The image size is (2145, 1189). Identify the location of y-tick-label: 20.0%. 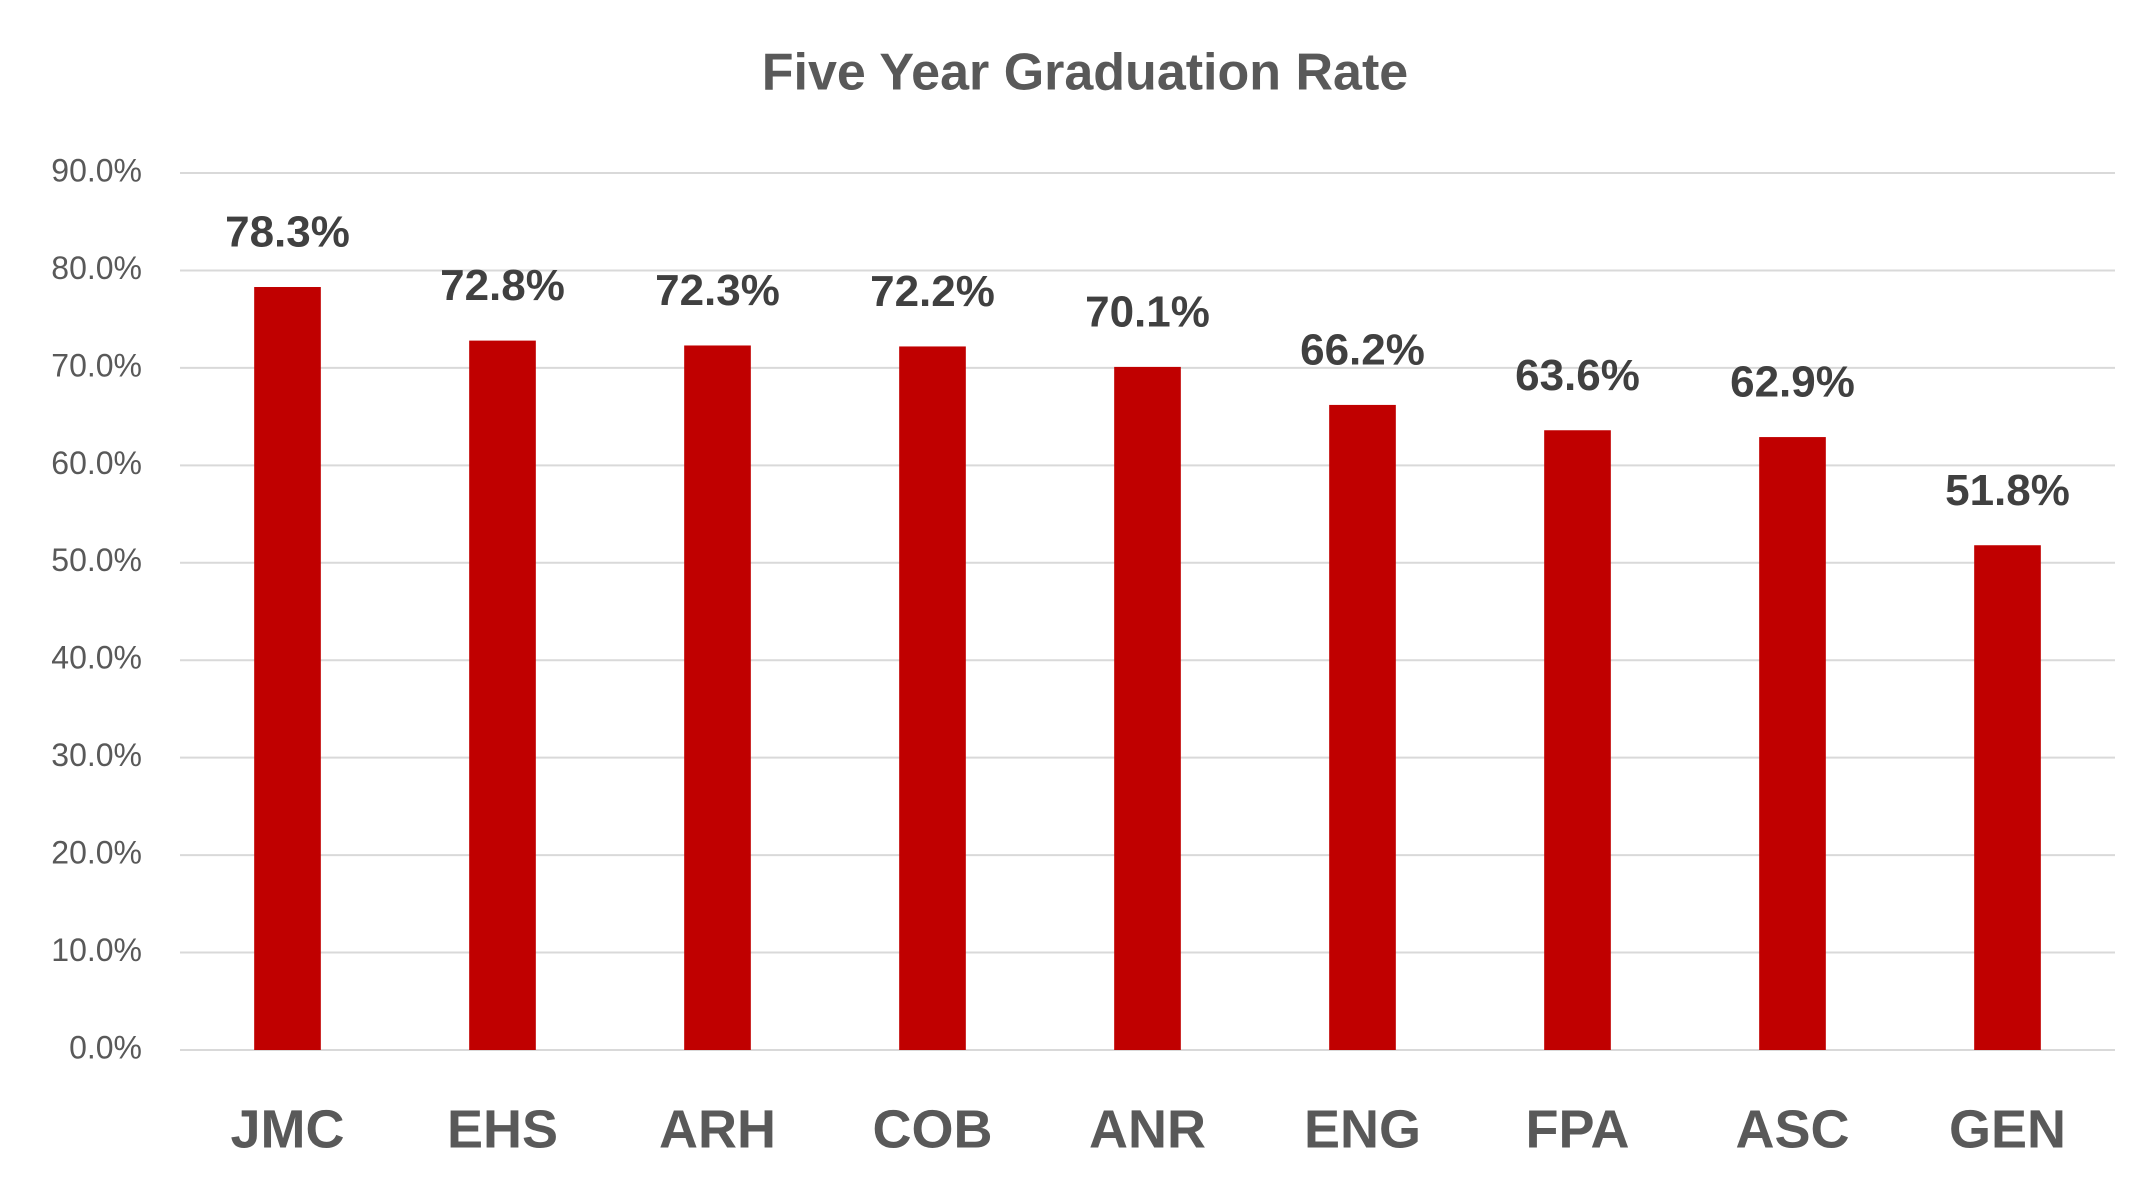
(96, 853).